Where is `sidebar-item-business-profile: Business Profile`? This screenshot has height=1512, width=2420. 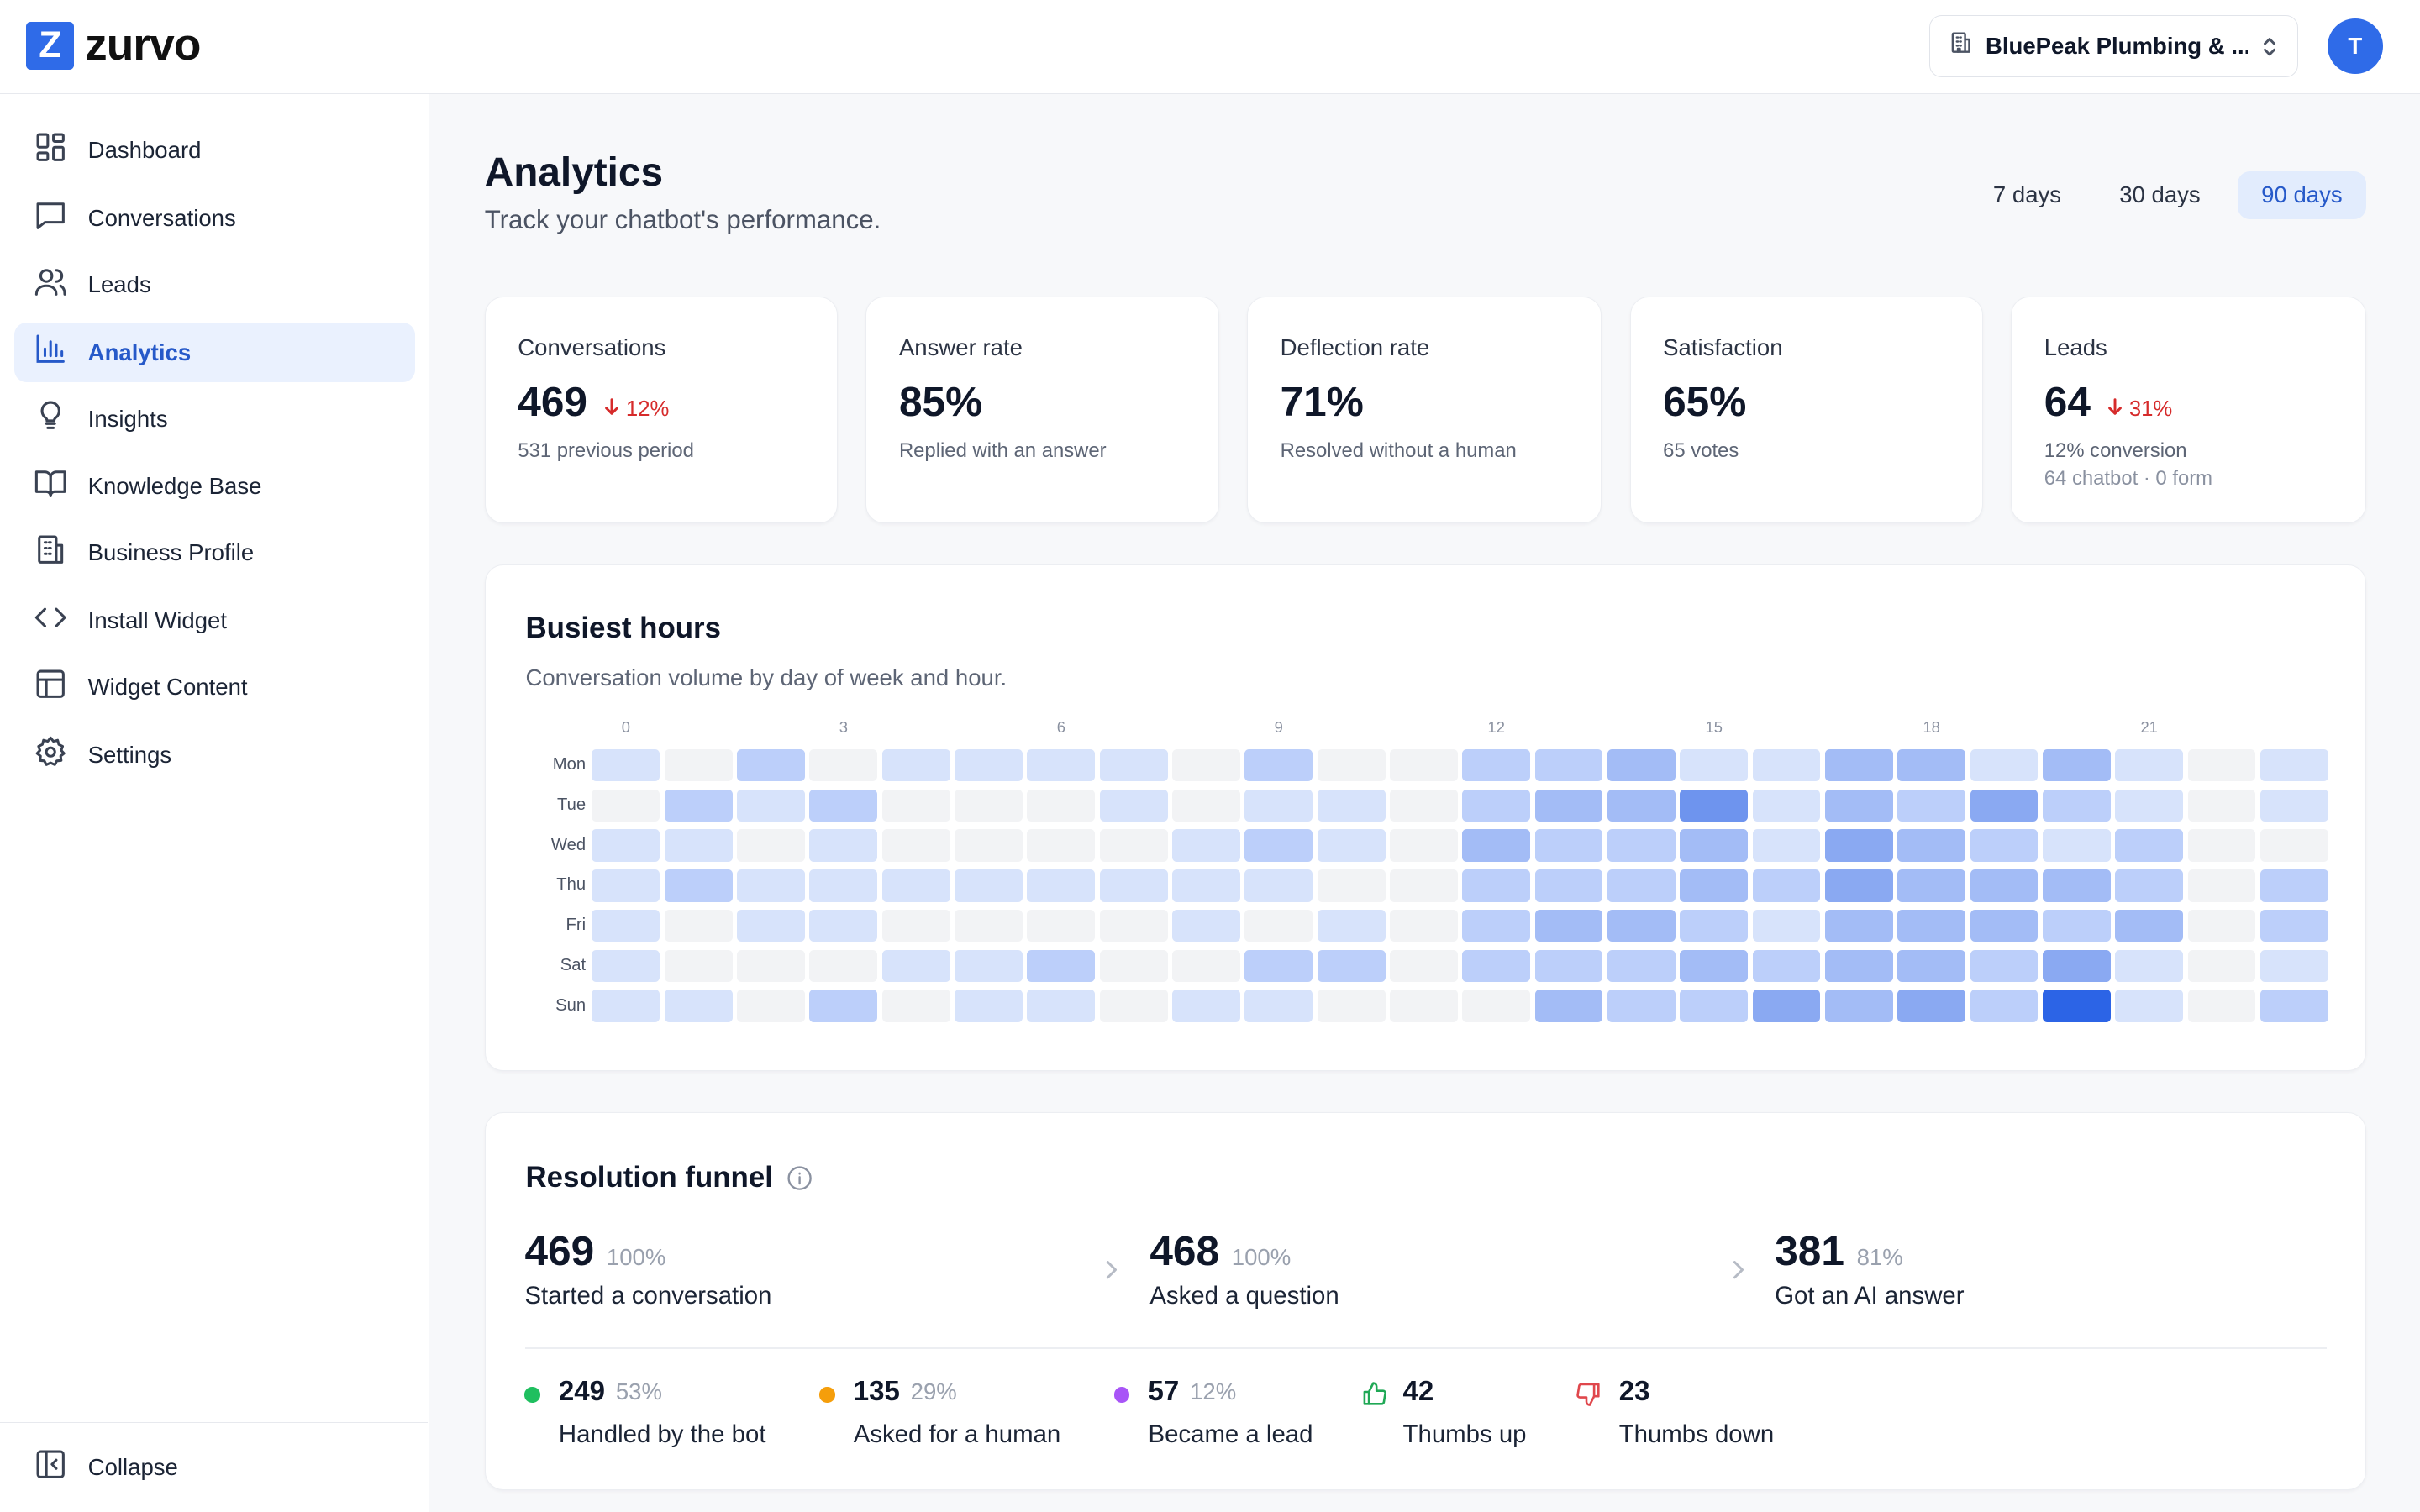
sidebar-item-business-profile: Business Profile is located at coordinates (215, 553).